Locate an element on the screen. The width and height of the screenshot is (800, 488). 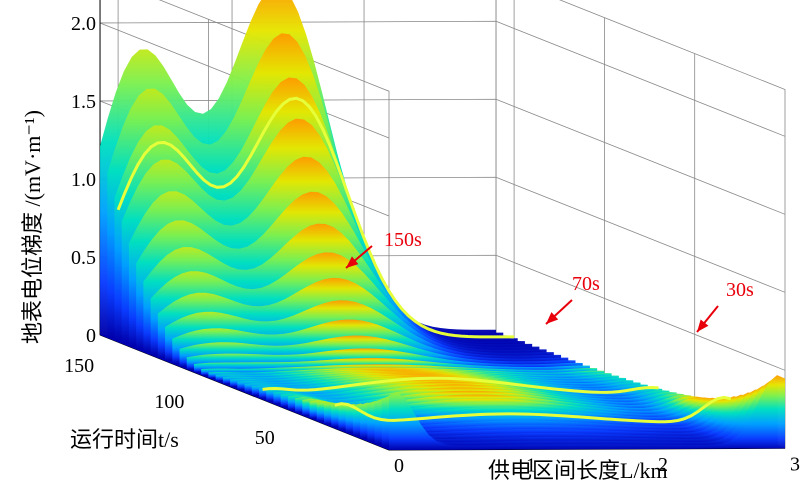
x-tick-label: 2 is located at coordinates (663, 465).